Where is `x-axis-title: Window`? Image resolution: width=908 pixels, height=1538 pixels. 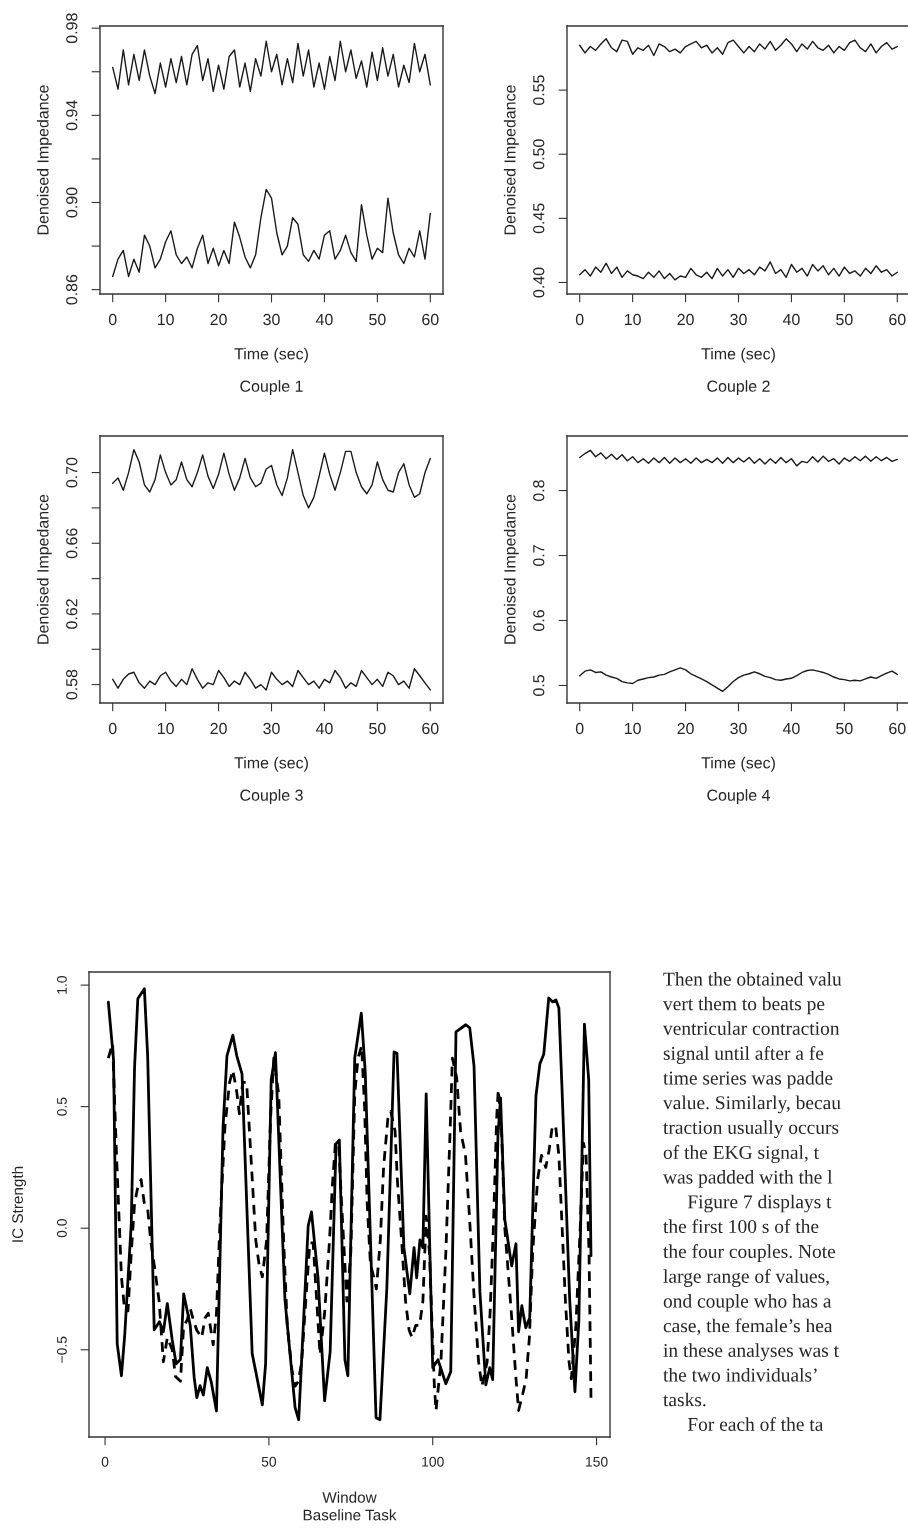
x-axis-title: Window is located at coordinates (349, 1497).